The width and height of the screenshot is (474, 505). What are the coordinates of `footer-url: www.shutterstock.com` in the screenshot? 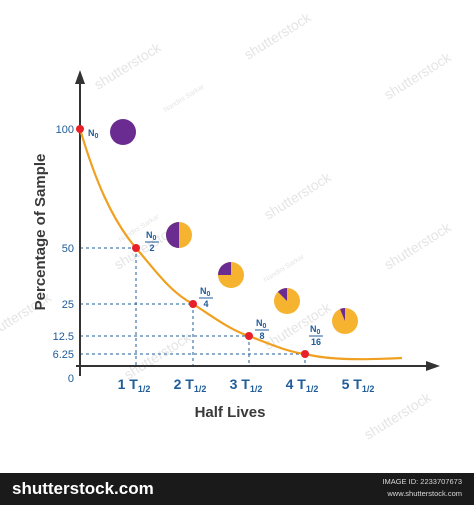 It's located at (424, 493).